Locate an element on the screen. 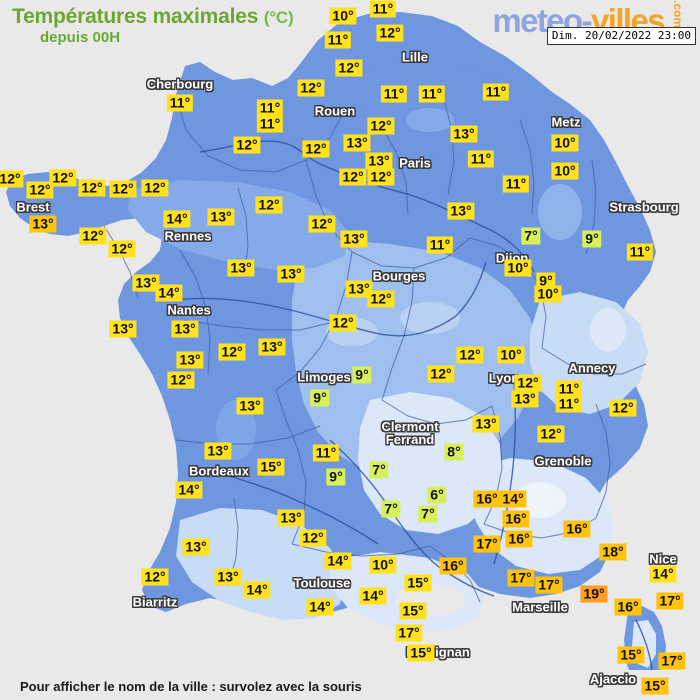  temperature-chip: 6° is located at coordinates (437, 495).